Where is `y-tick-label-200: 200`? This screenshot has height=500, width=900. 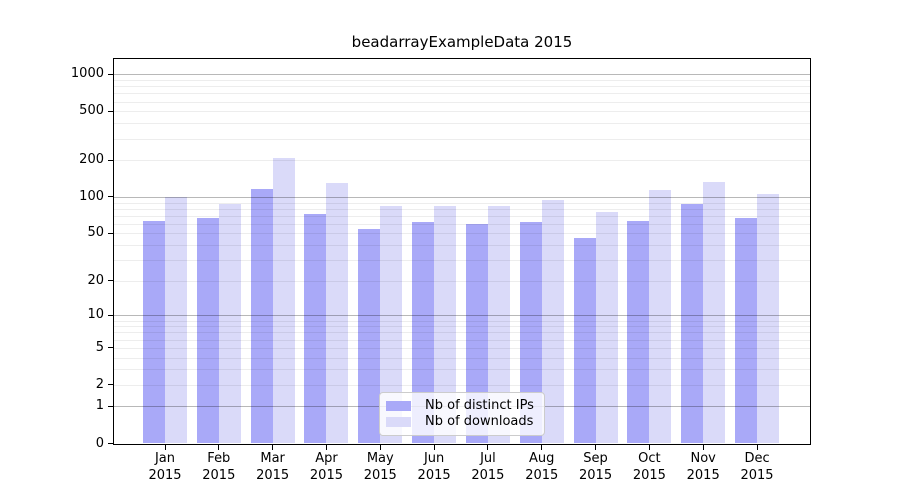 y-tick-label-200: 200 is located at coordinates (91, 160).